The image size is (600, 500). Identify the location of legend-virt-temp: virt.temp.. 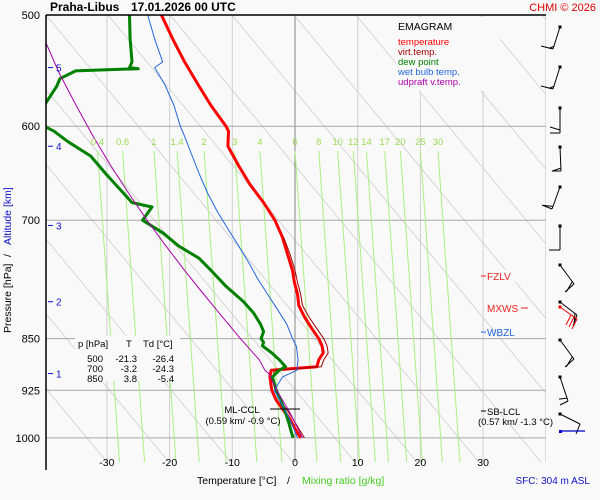
(417, 52).